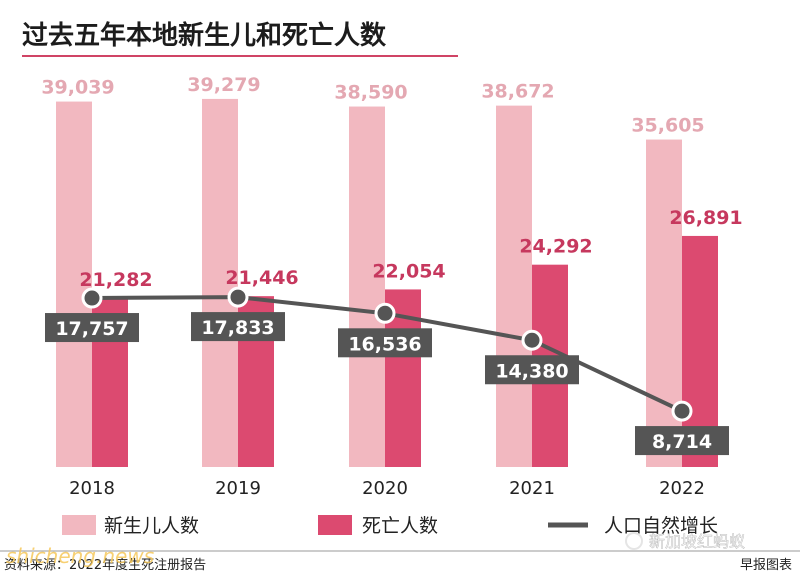 Image resolution: width=800 pixels, height=576 pixels. I want to click on deaths-data-label: 21,282, so click(115, 280).